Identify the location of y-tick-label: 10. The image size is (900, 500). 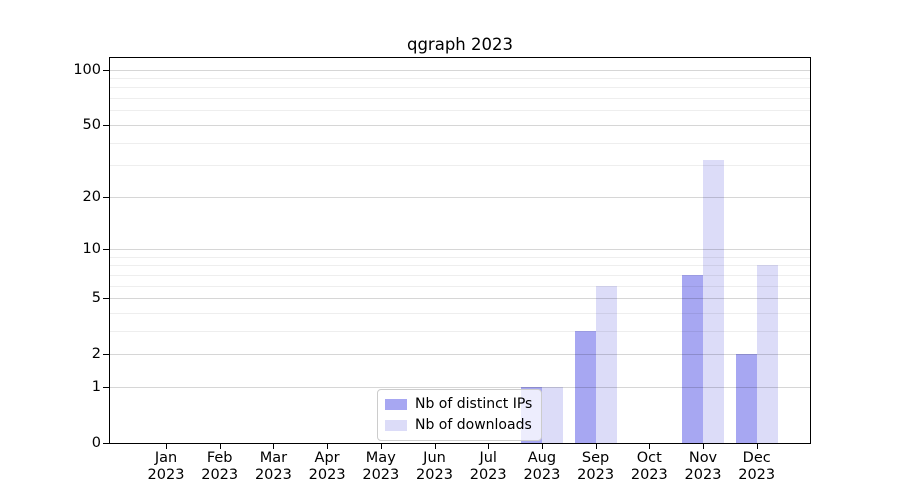
(91, 249).